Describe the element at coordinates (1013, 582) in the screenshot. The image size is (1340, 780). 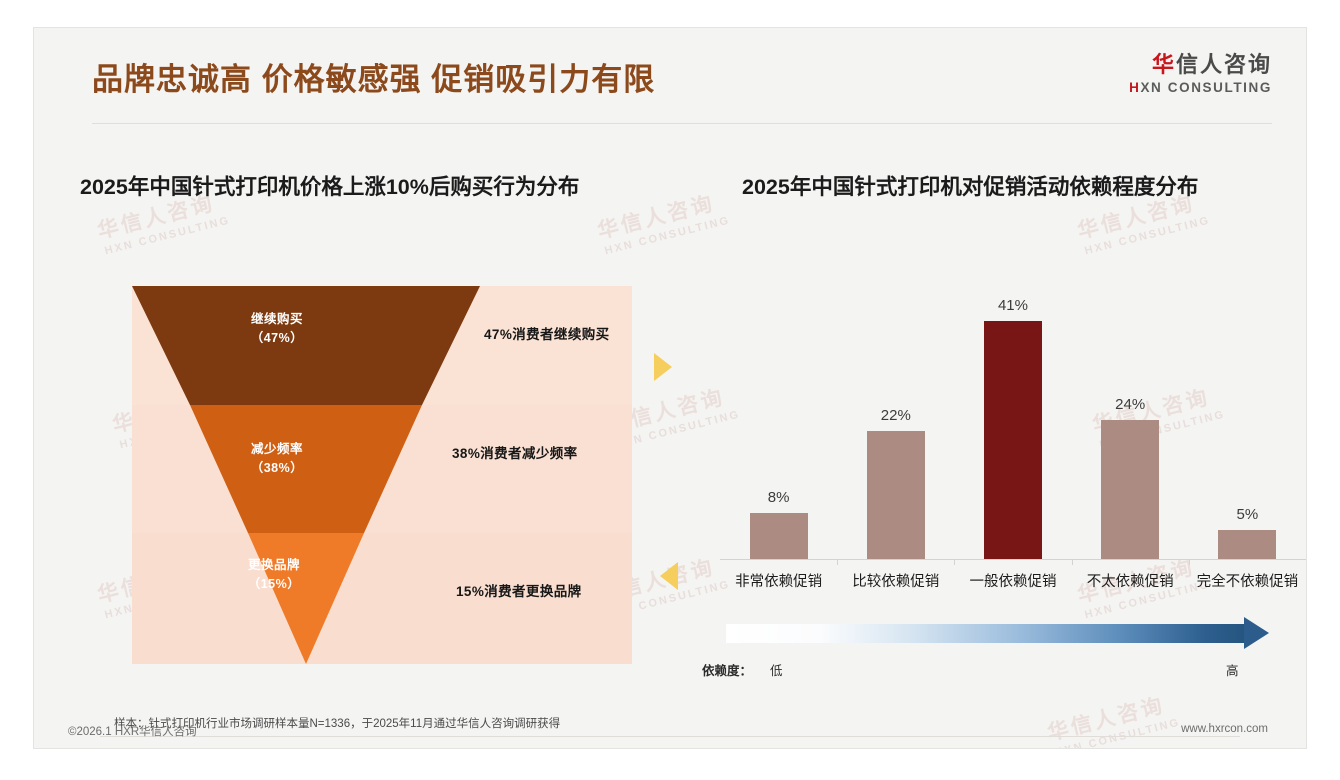
I see `bar-category-label-2: 一般依赖促销` at that location.